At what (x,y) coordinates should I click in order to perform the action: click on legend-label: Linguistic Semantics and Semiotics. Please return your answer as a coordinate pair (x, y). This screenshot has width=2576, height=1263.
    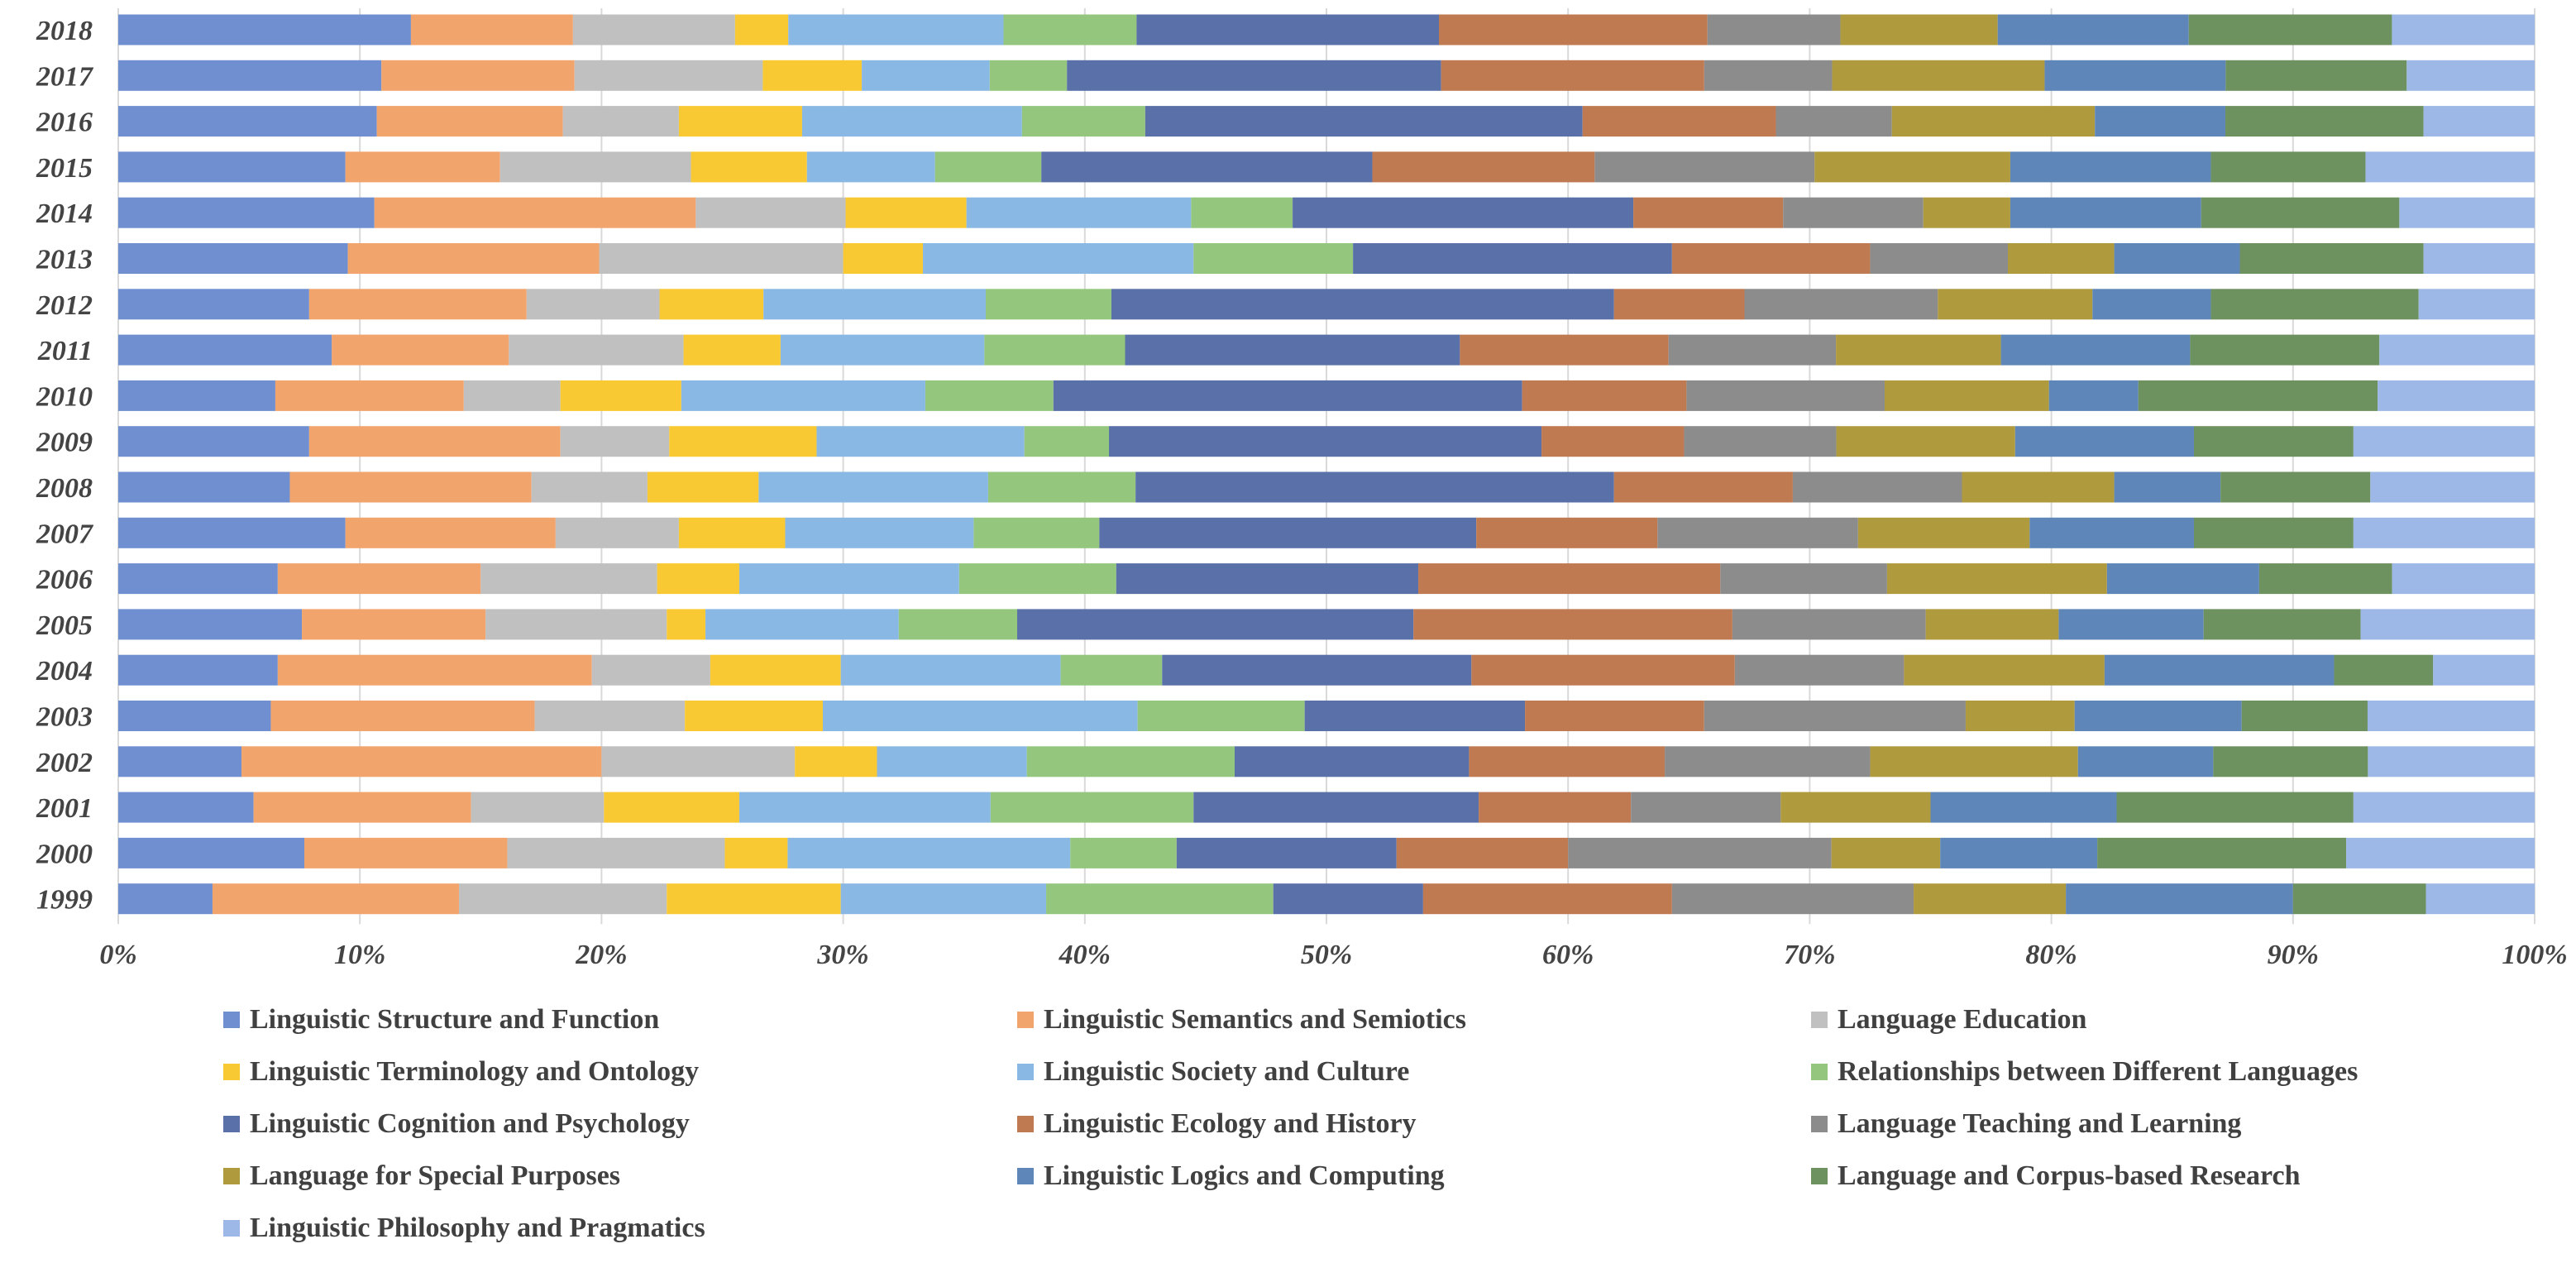
    Looking at the image, I should click on (1255, 1019).